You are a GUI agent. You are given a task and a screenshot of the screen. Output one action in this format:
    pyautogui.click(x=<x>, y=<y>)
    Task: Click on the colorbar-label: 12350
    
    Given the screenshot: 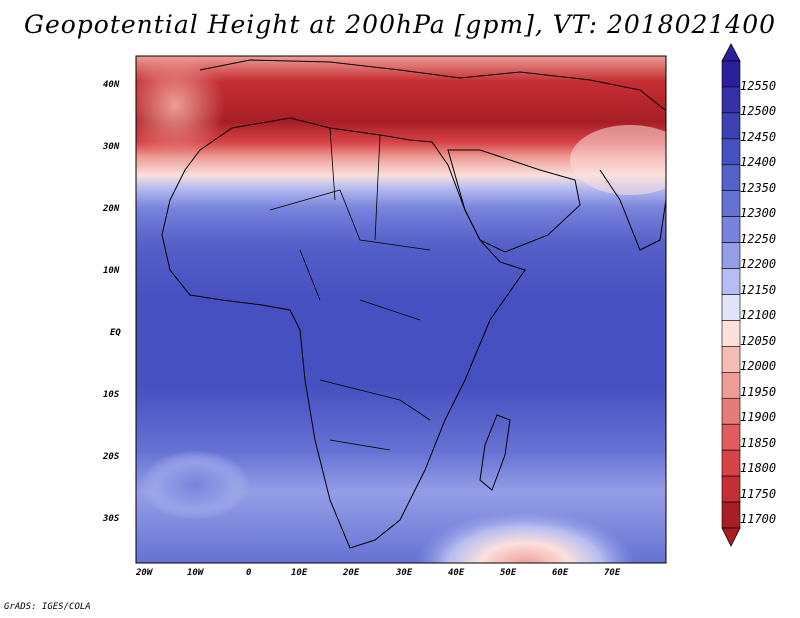 What is the action you would take?
    pyautogui.click(x=758, y=188)
    